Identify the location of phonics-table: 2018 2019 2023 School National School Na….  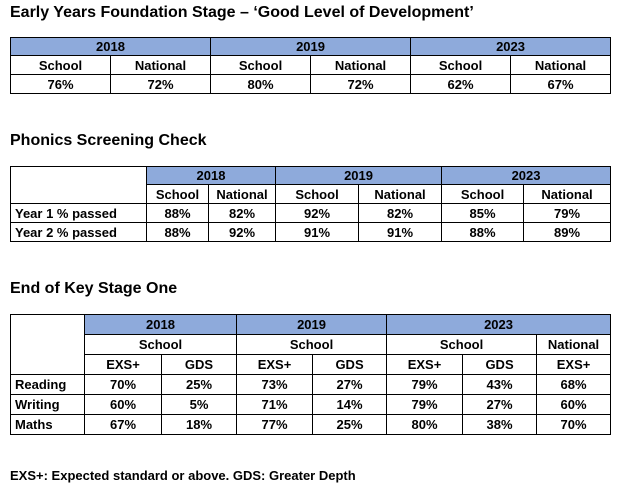
(311, 204).